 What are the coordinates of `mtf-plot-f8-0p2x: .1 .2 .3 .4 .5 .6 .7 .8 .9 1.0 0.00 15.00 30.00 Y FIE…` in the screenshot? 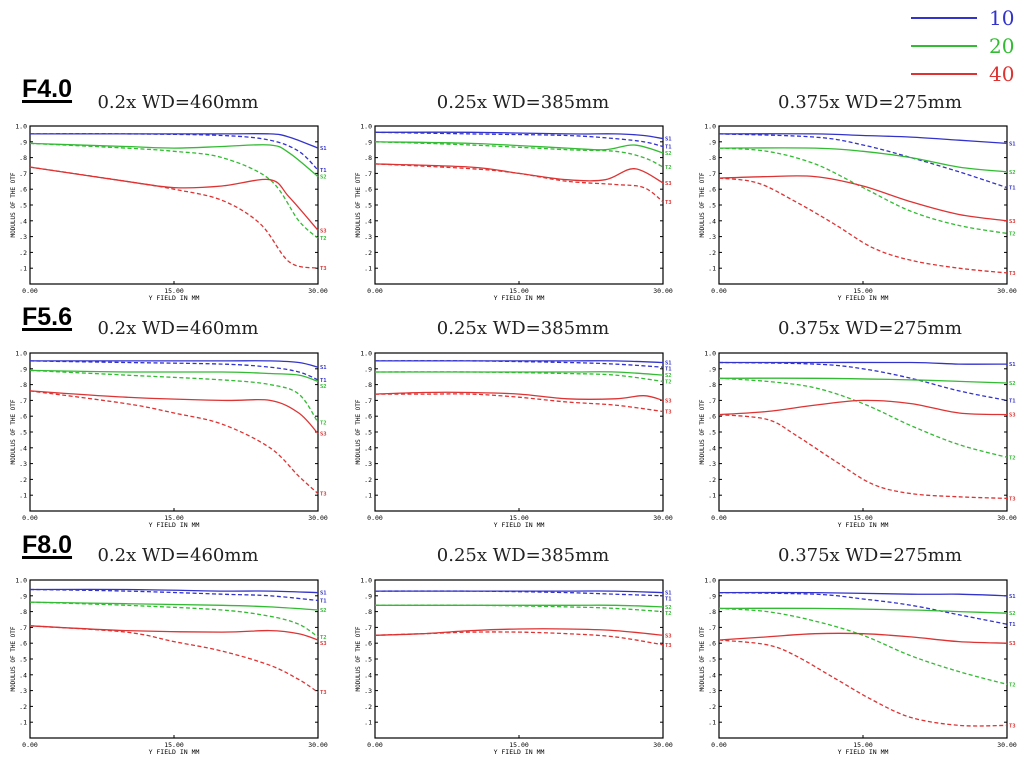 It's located at (169, 667).